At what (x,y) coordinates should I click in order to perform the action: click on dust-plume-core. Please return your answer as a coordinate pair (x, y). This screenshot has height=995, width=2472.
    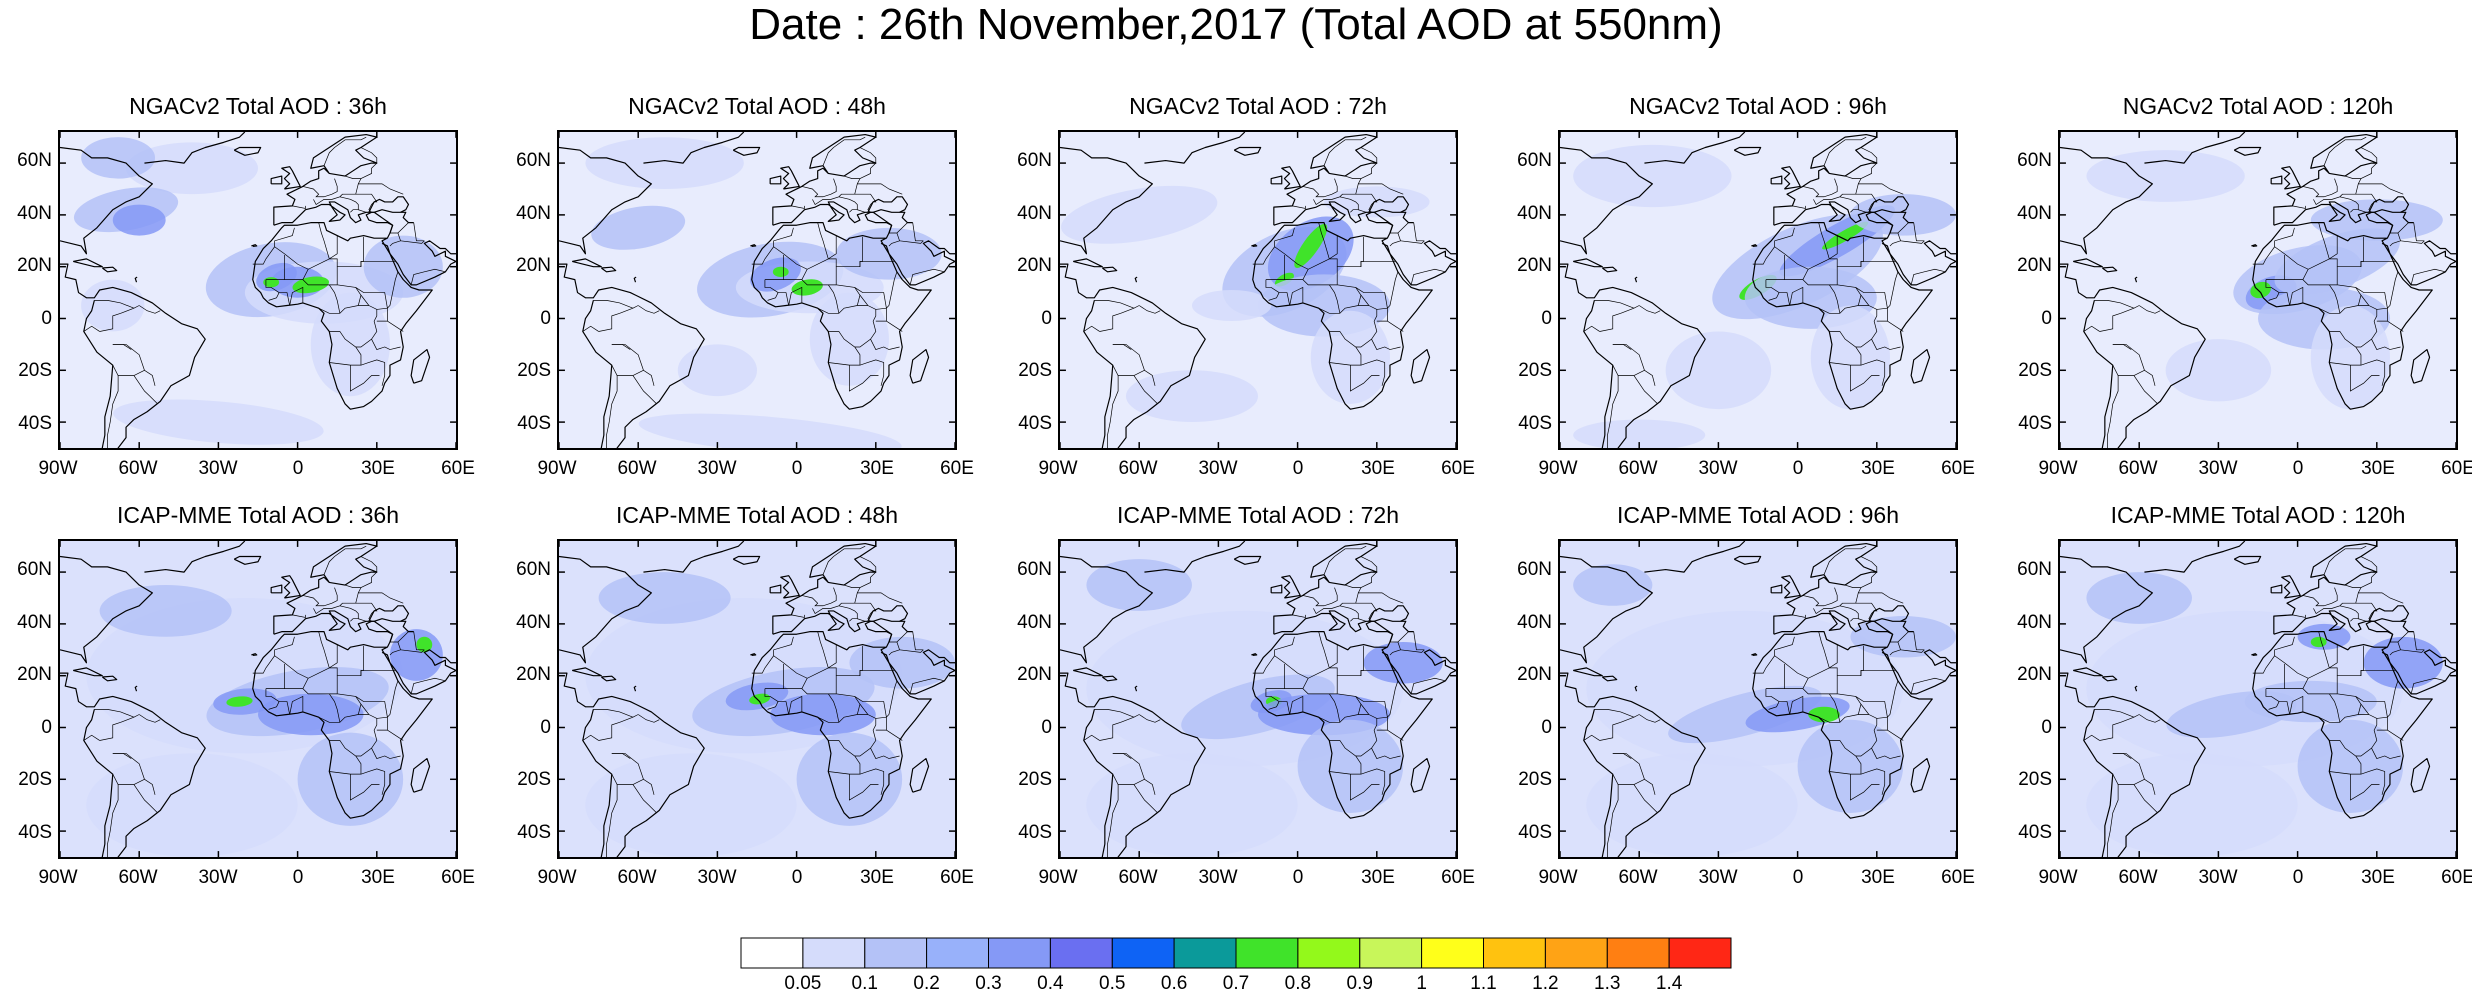
    Looking at the image, I should click on (239, 701).